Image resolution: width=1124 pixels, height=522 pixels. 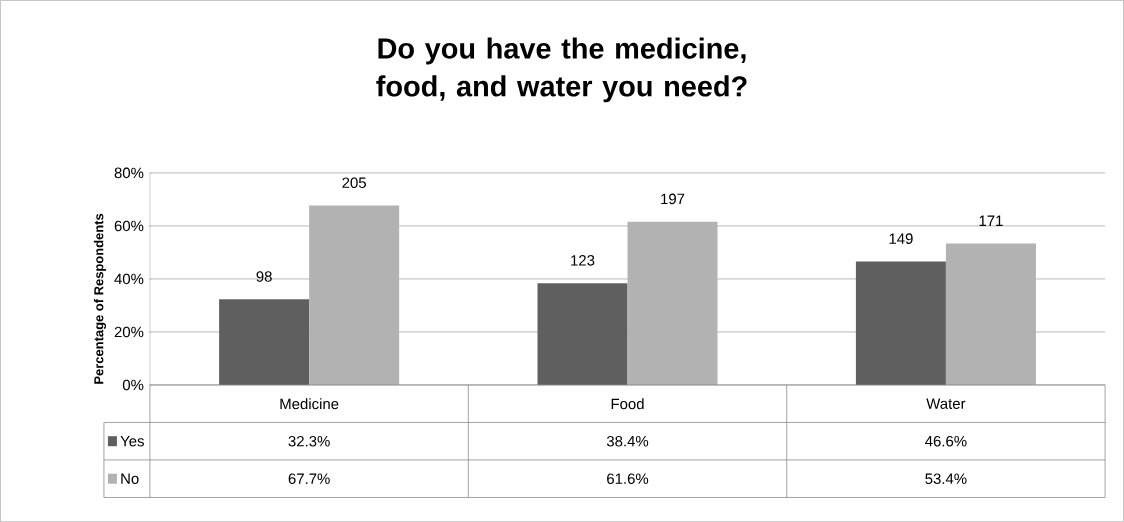 What do you see at coordinates (130, 478) in the screenshot?
I see `legend-label: No` at bounding box center [130, 478].